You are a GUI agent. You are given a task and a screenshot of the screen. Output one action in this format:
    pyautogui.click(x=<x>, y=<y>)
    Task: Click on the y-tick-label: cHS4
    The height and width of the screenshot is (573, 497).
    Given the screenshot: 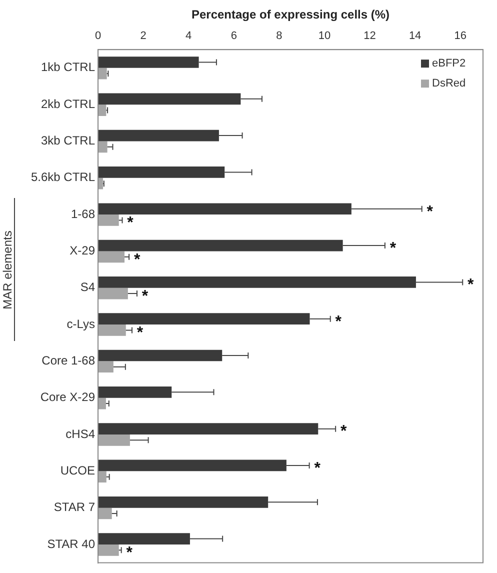 What is the action you would take?
    pyautogui.click(x=81, y=433)
    